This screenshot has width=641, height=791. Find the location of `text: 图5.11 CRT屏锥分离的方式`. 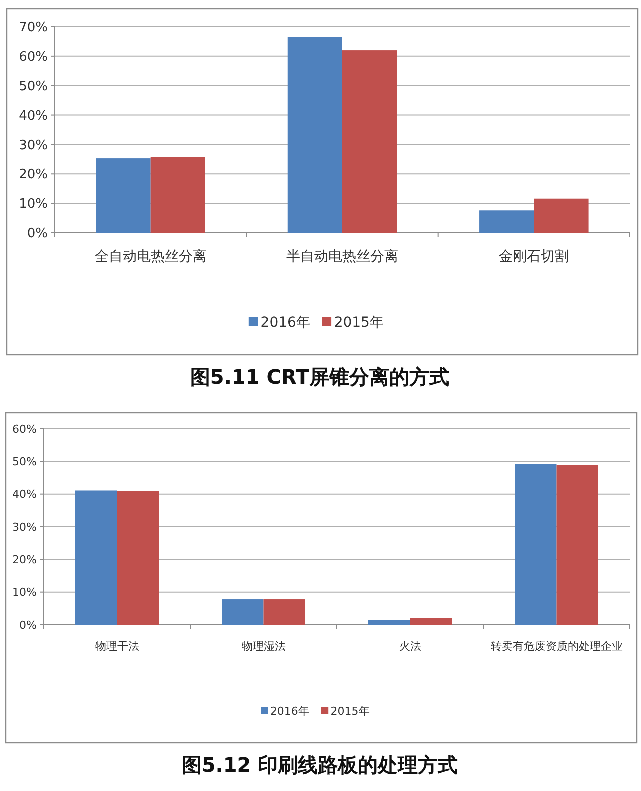

text: 图5.11 CRT屏锥分离的方式 is located at coordinates (320, 377).